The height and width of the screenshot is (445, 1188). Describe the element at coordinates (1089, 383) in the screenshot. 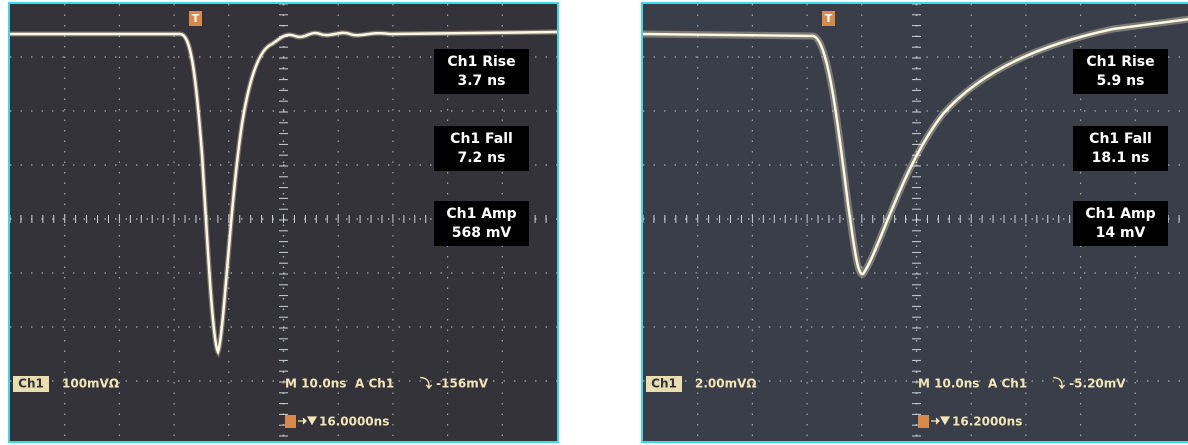

I see `trigger-level: ⤵ -5.20mV` at that location.